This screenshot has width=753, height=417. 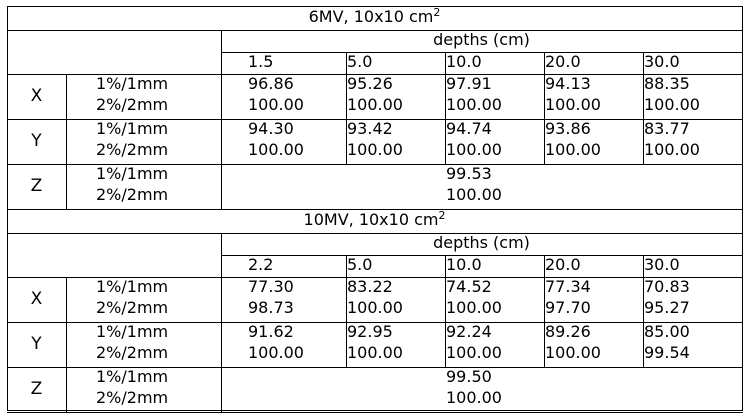 I want to click on table-cell: 93.42, so click(x=370, y=128).